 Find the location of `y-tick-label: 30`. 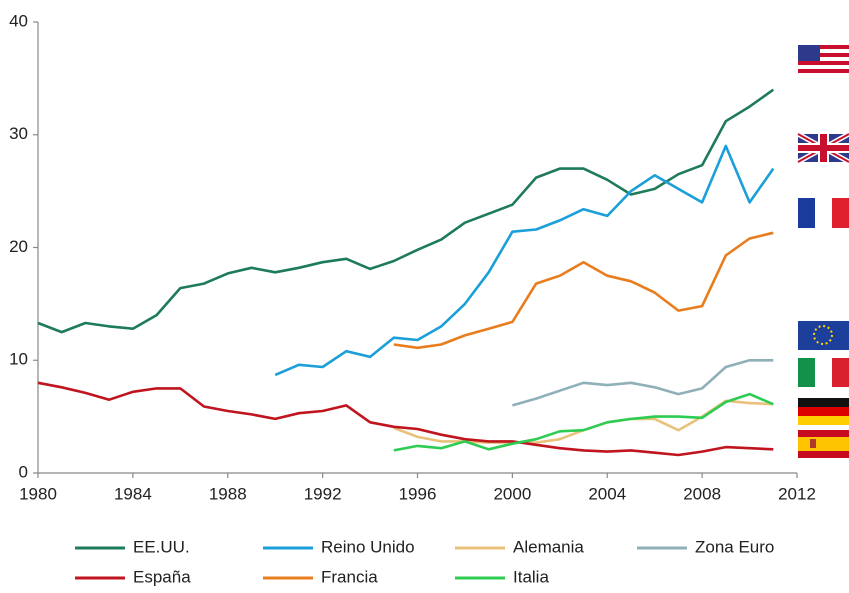

y-tick-label: 30 is located at coordinates (18, 133).